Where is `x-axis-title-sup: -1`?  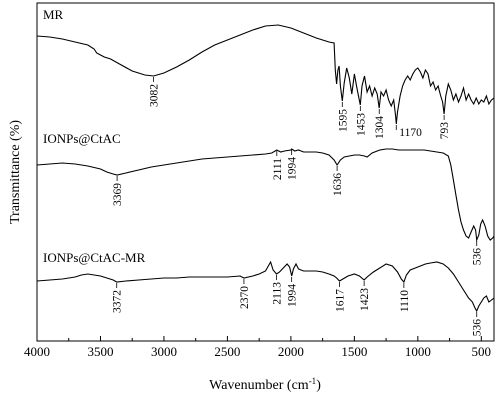
x-axis-title-sup: -1 is located at coordinates (313, 381).